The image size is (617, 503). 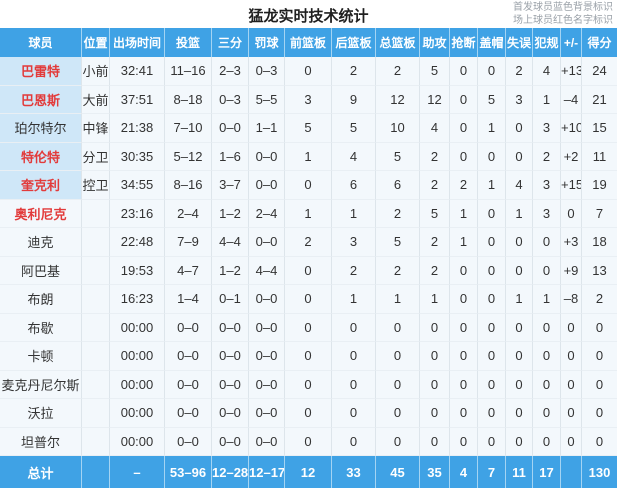 What do you see at coordinates (41, 156) in the screenshot?
I see `player-name-cell: 特伦特` at bounding box center [41, 156].